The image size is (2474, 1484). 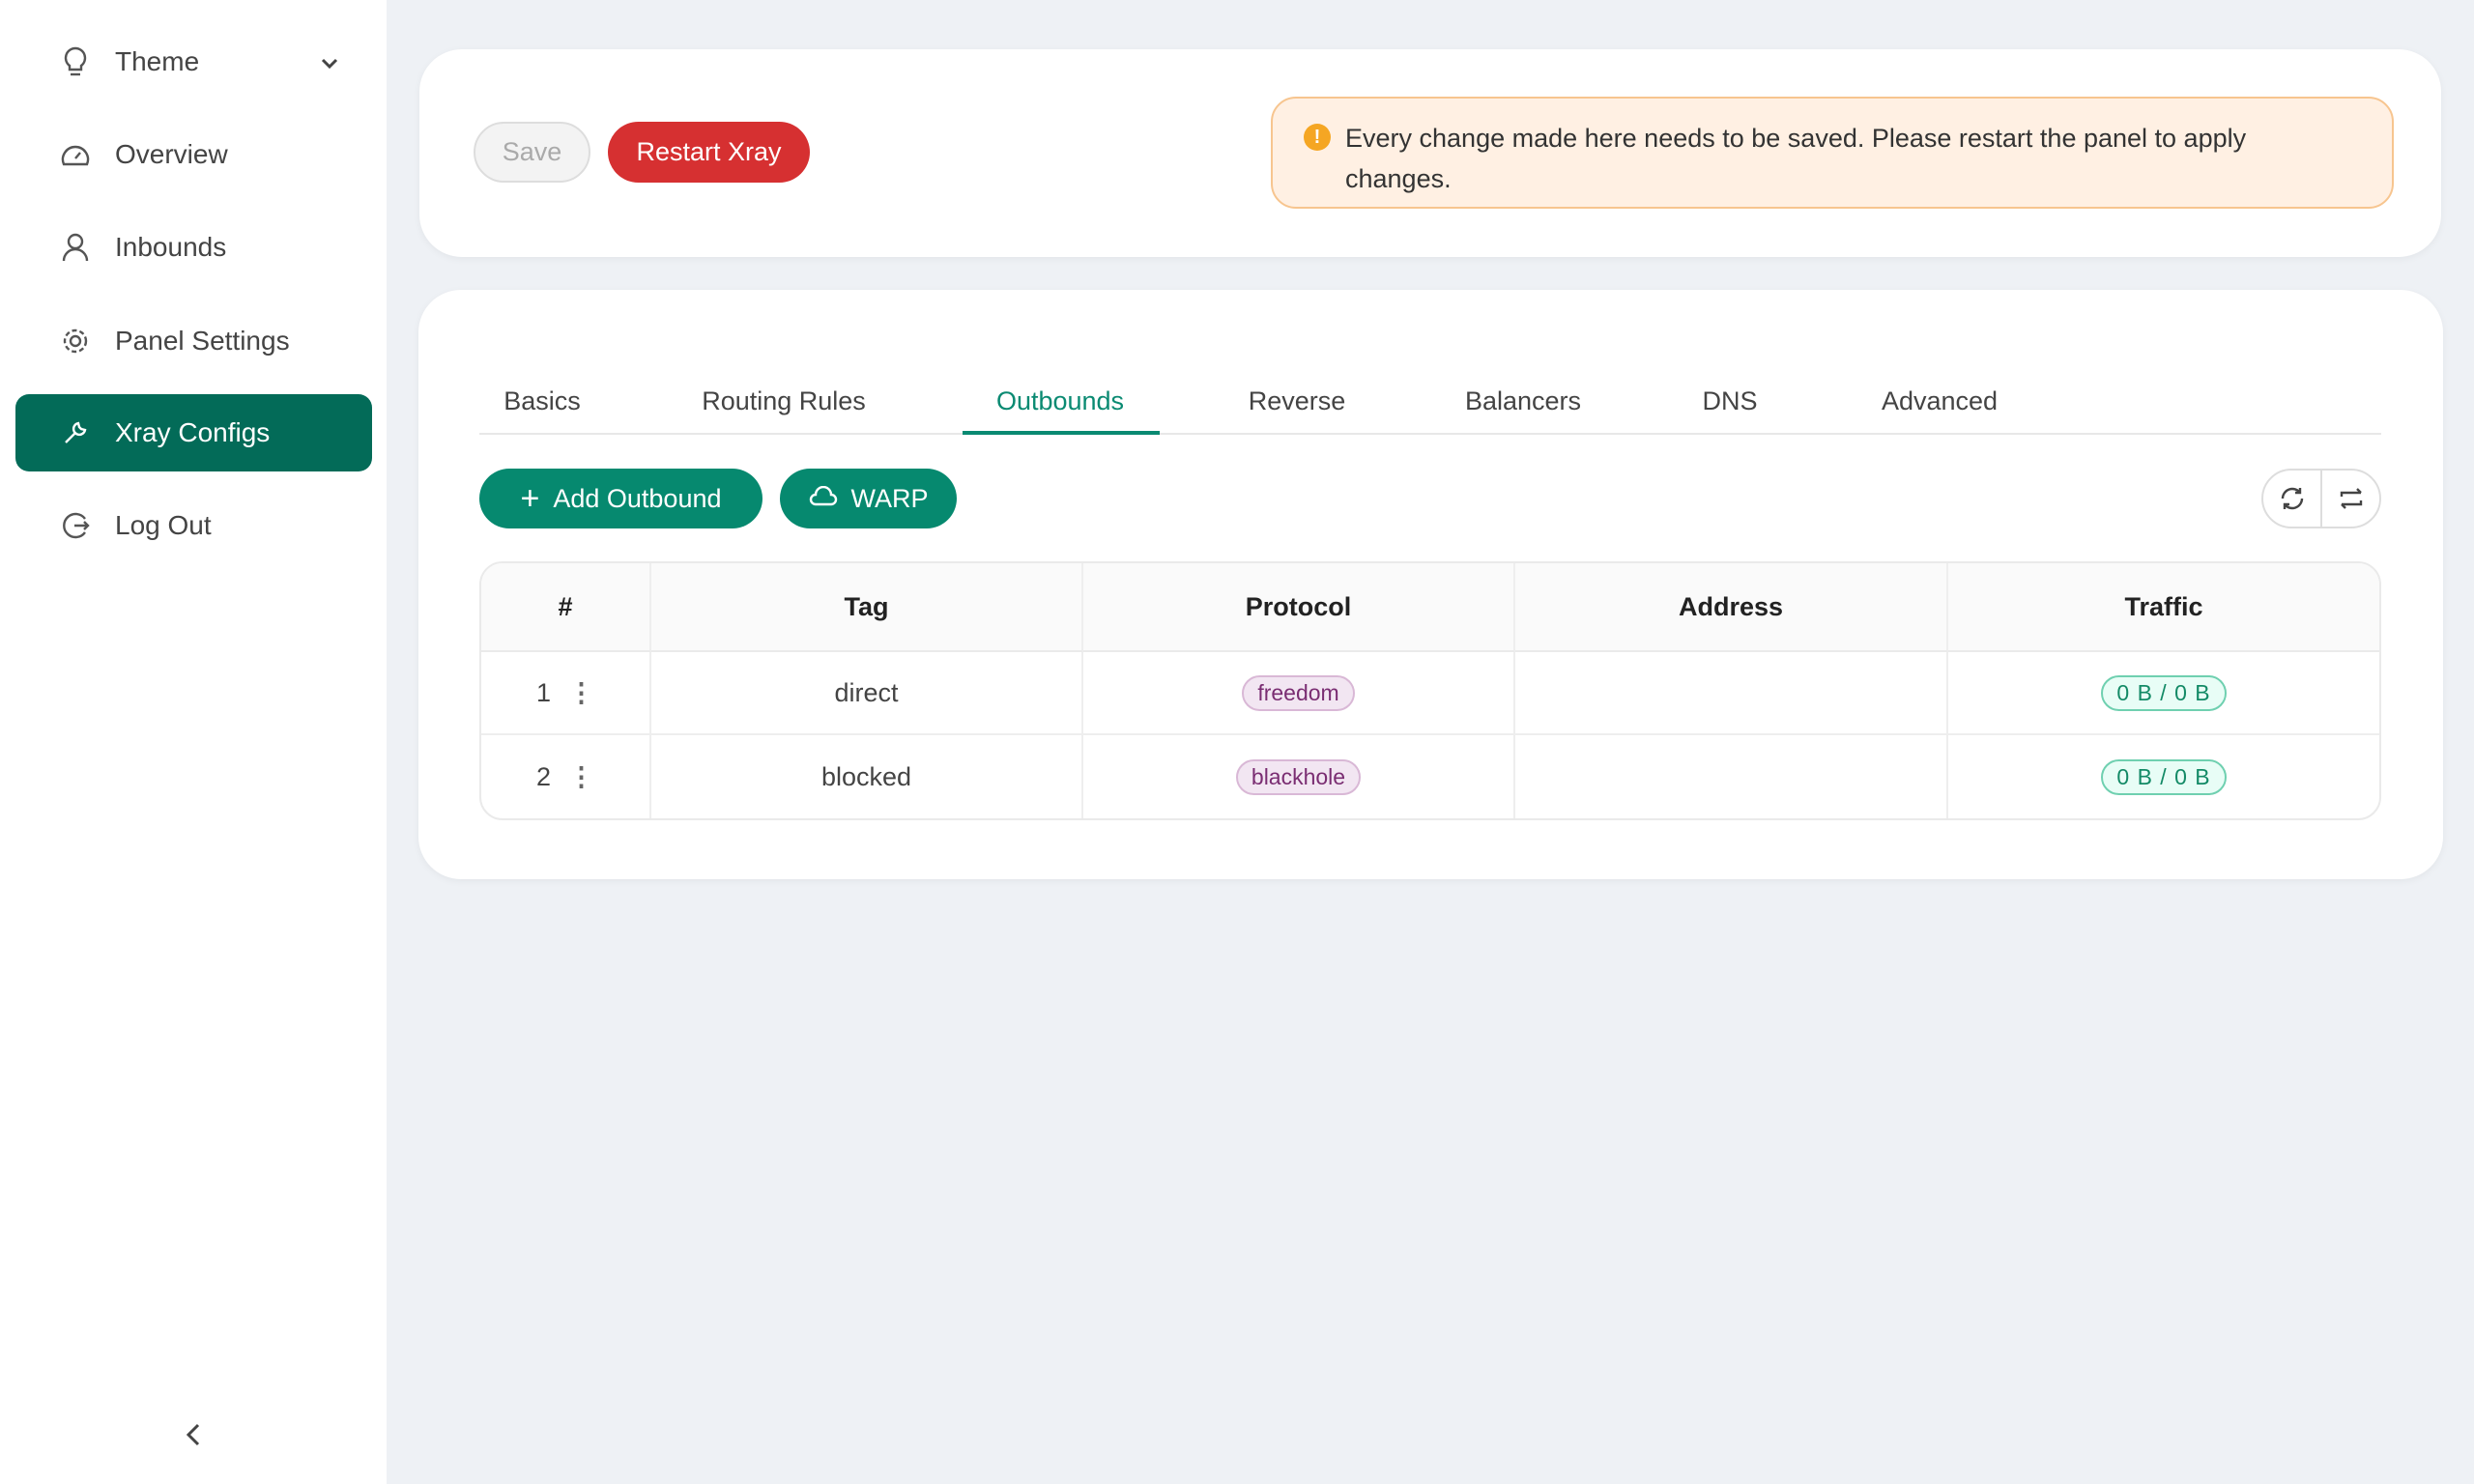 I want to click on refresh-icon, so click(x=2292, y=498).